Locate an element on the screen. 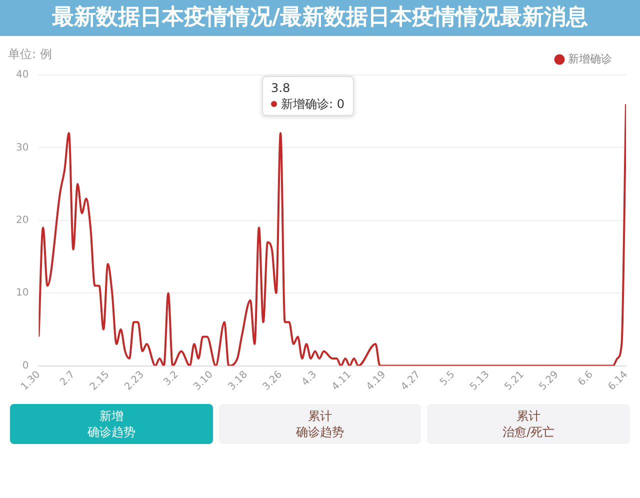 This screenshot has height=498, width=640. text: 治愈/死亡 is located at coordinates (528, 432).